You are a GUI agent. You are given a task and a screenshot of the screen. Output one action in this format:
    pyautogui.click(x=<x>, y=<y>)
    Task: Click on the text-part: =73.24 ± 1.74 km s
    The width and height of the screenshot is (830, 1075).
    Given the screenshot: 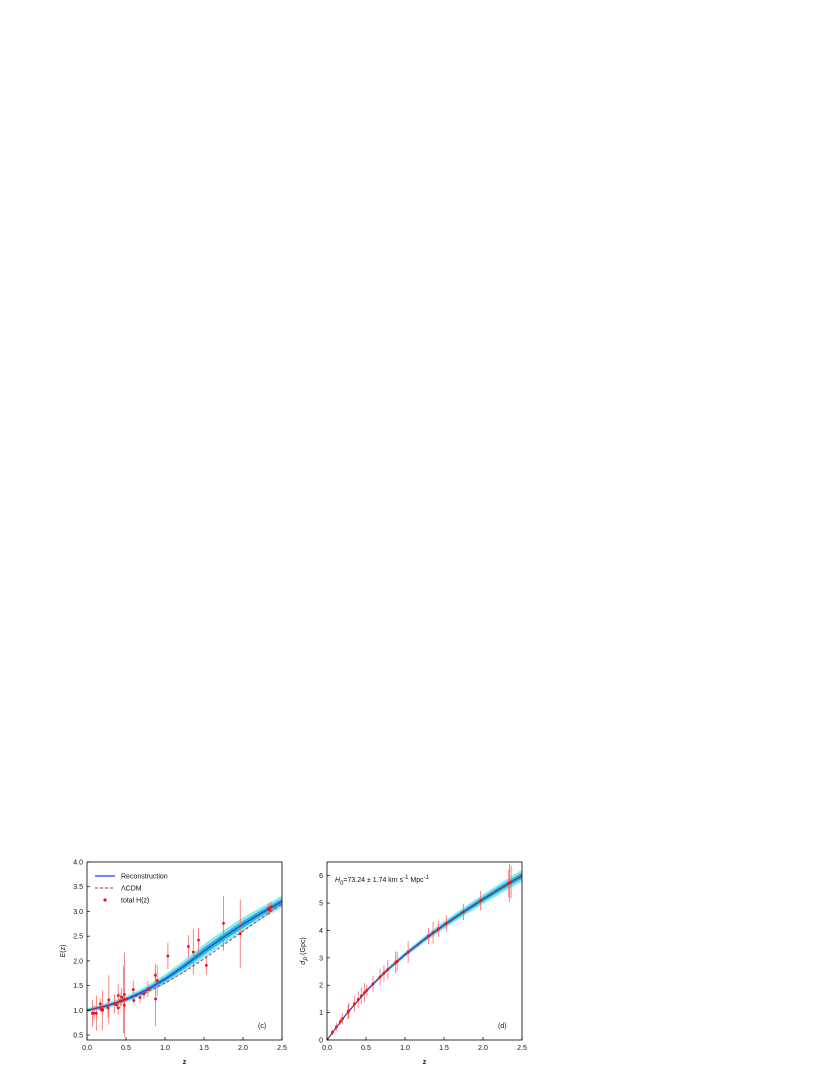 What is the action you would take?
    pyautogui.click(x=373, y=880)
    